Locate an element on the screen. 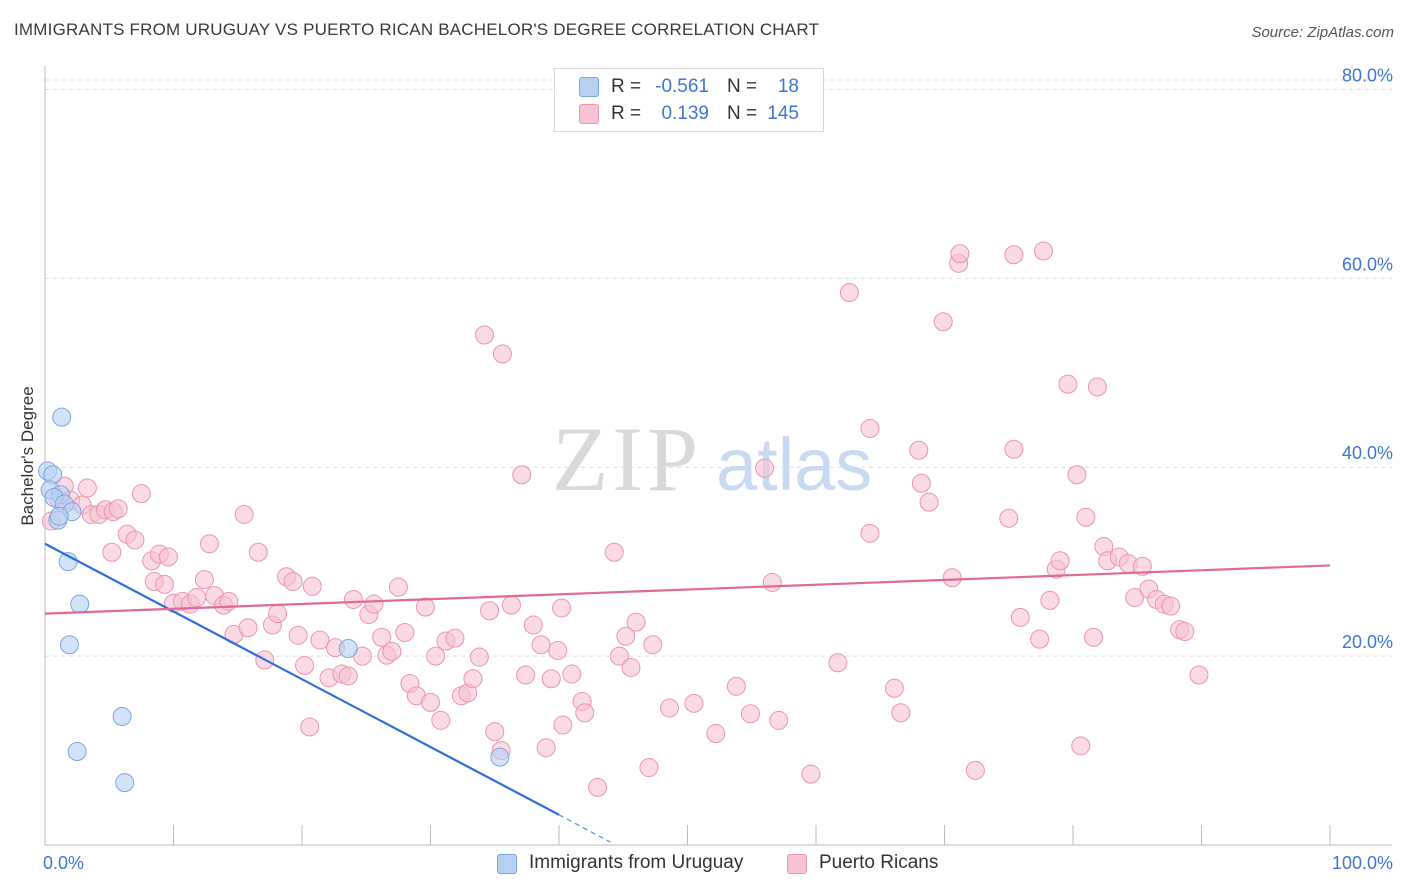  uruguay-points is located at coordinates (274, 600).